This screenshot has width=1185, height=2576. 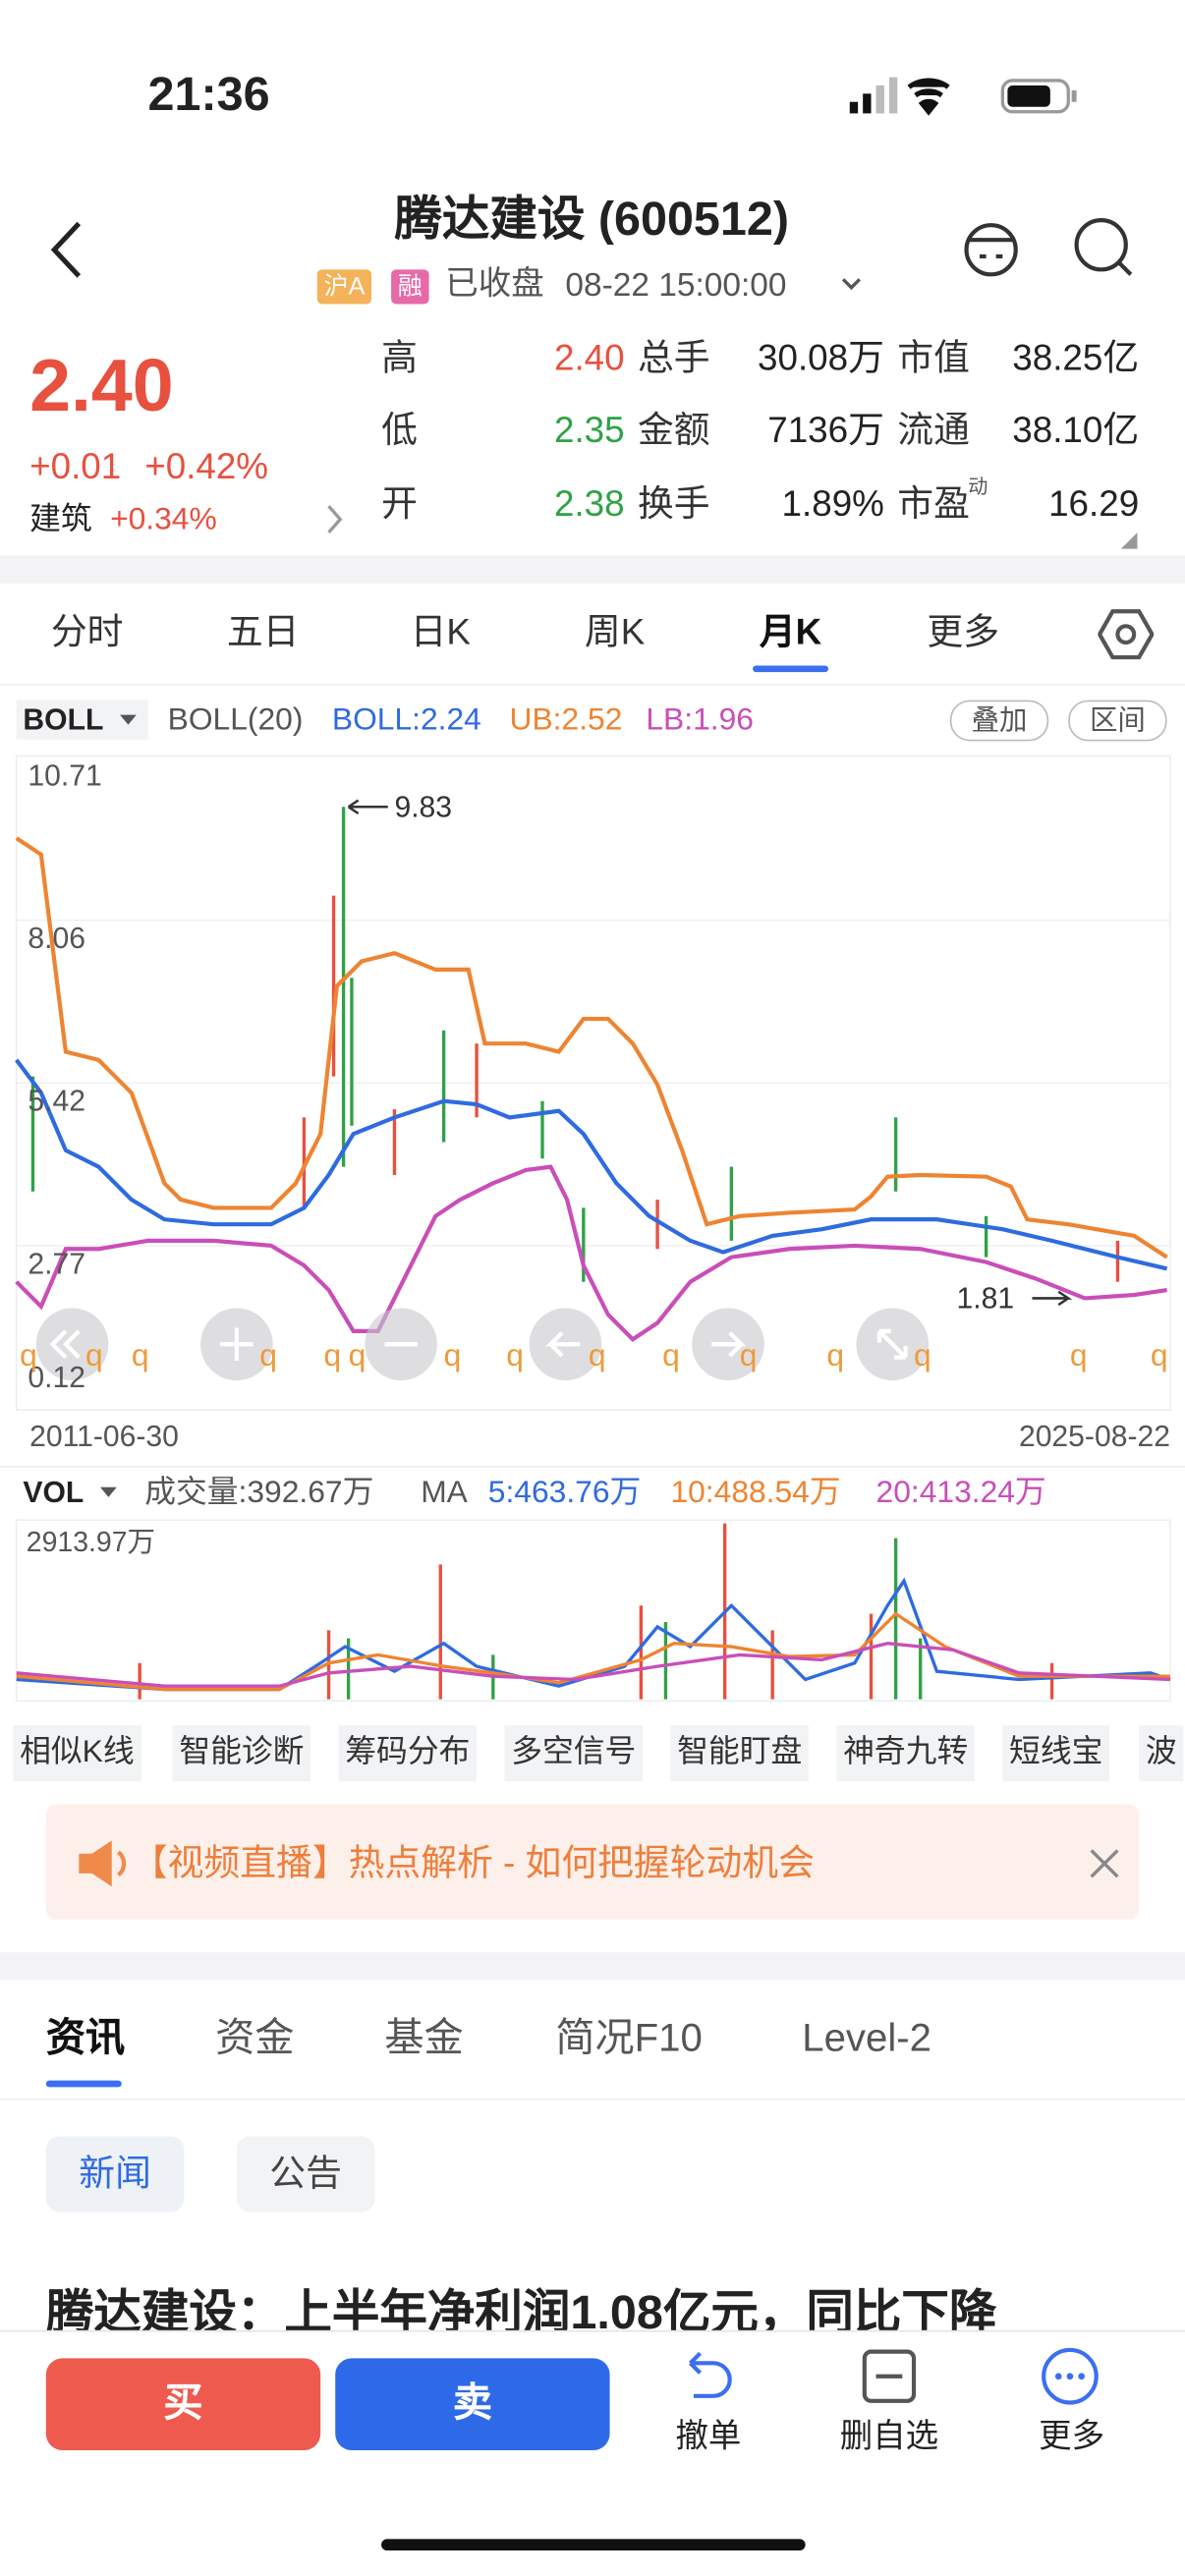 What do you see at coordinates (889, 2437) in the screenshot?
I see `action-label: 删自选` at bounding box center [889, 2437].